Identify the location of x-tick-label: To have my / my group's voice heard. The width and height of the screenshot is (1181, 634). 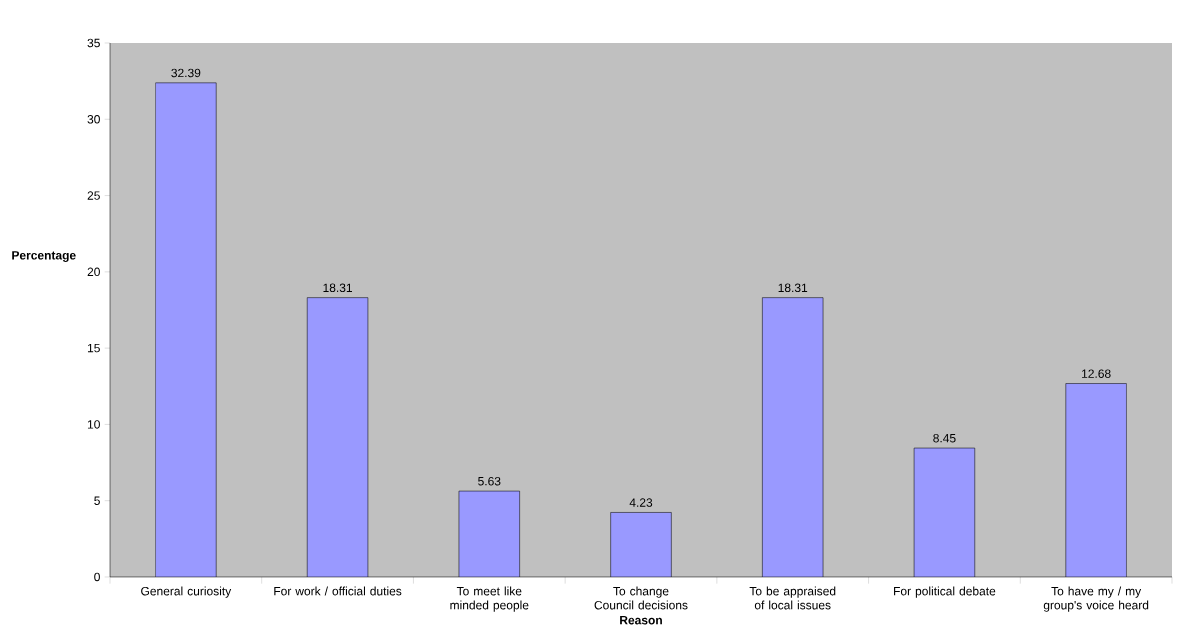
(1096, 599).